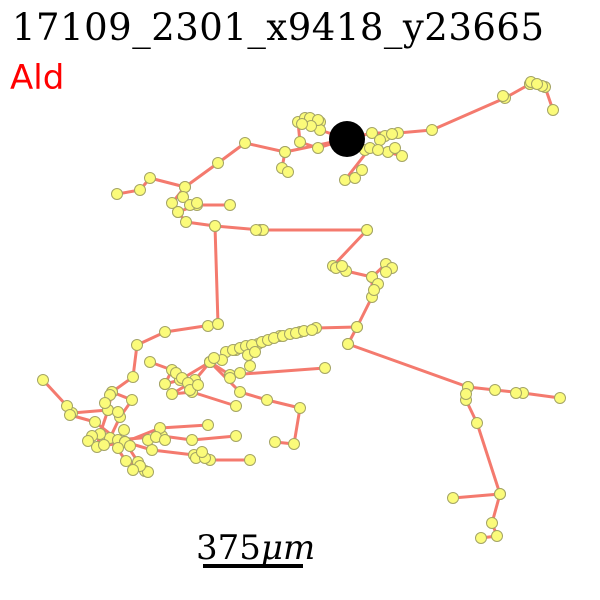 The width and height of the screenshot is (600, 600). What do you see at coordinates (347, 139) in the screenshot?
I see `soma-marker` at bounding box center [347, 139].